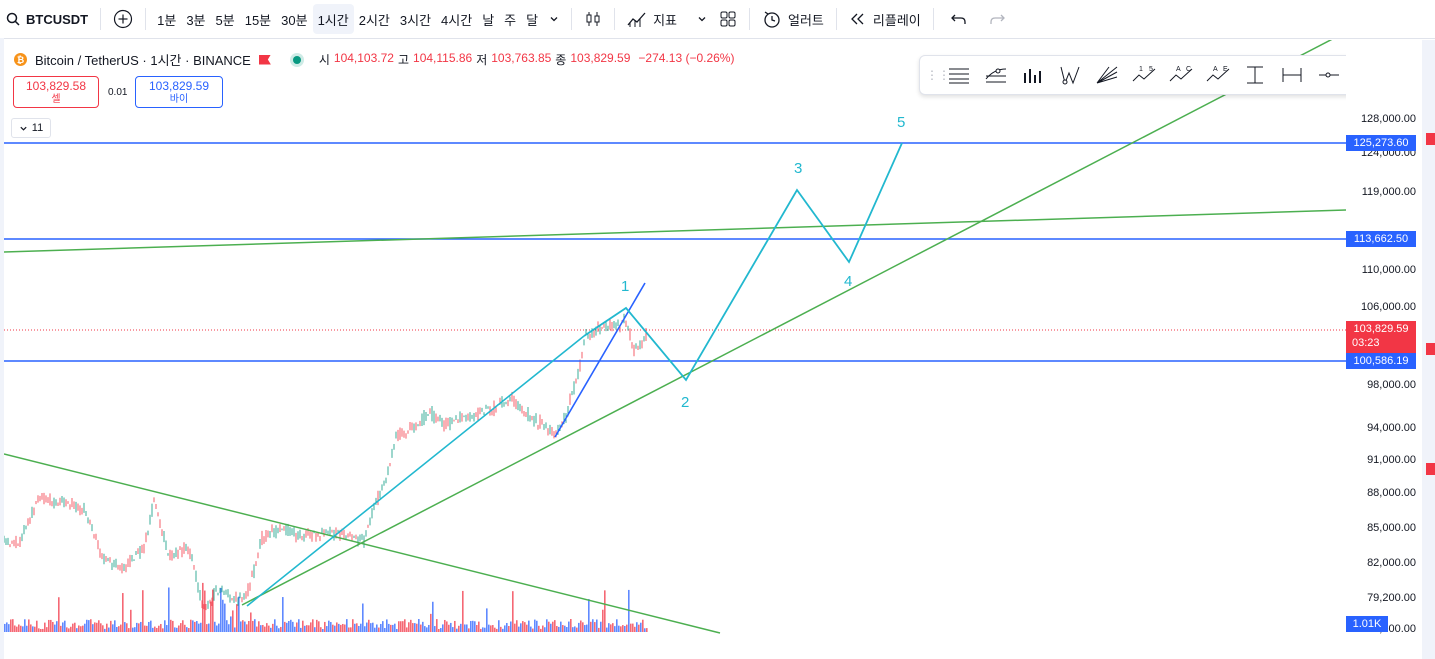 The width and height of the screenshot is (1435, 659). What do you see at coordinates (997, 19) in the screenshot?
I see `redo-button` at bounding box center [997, 19].